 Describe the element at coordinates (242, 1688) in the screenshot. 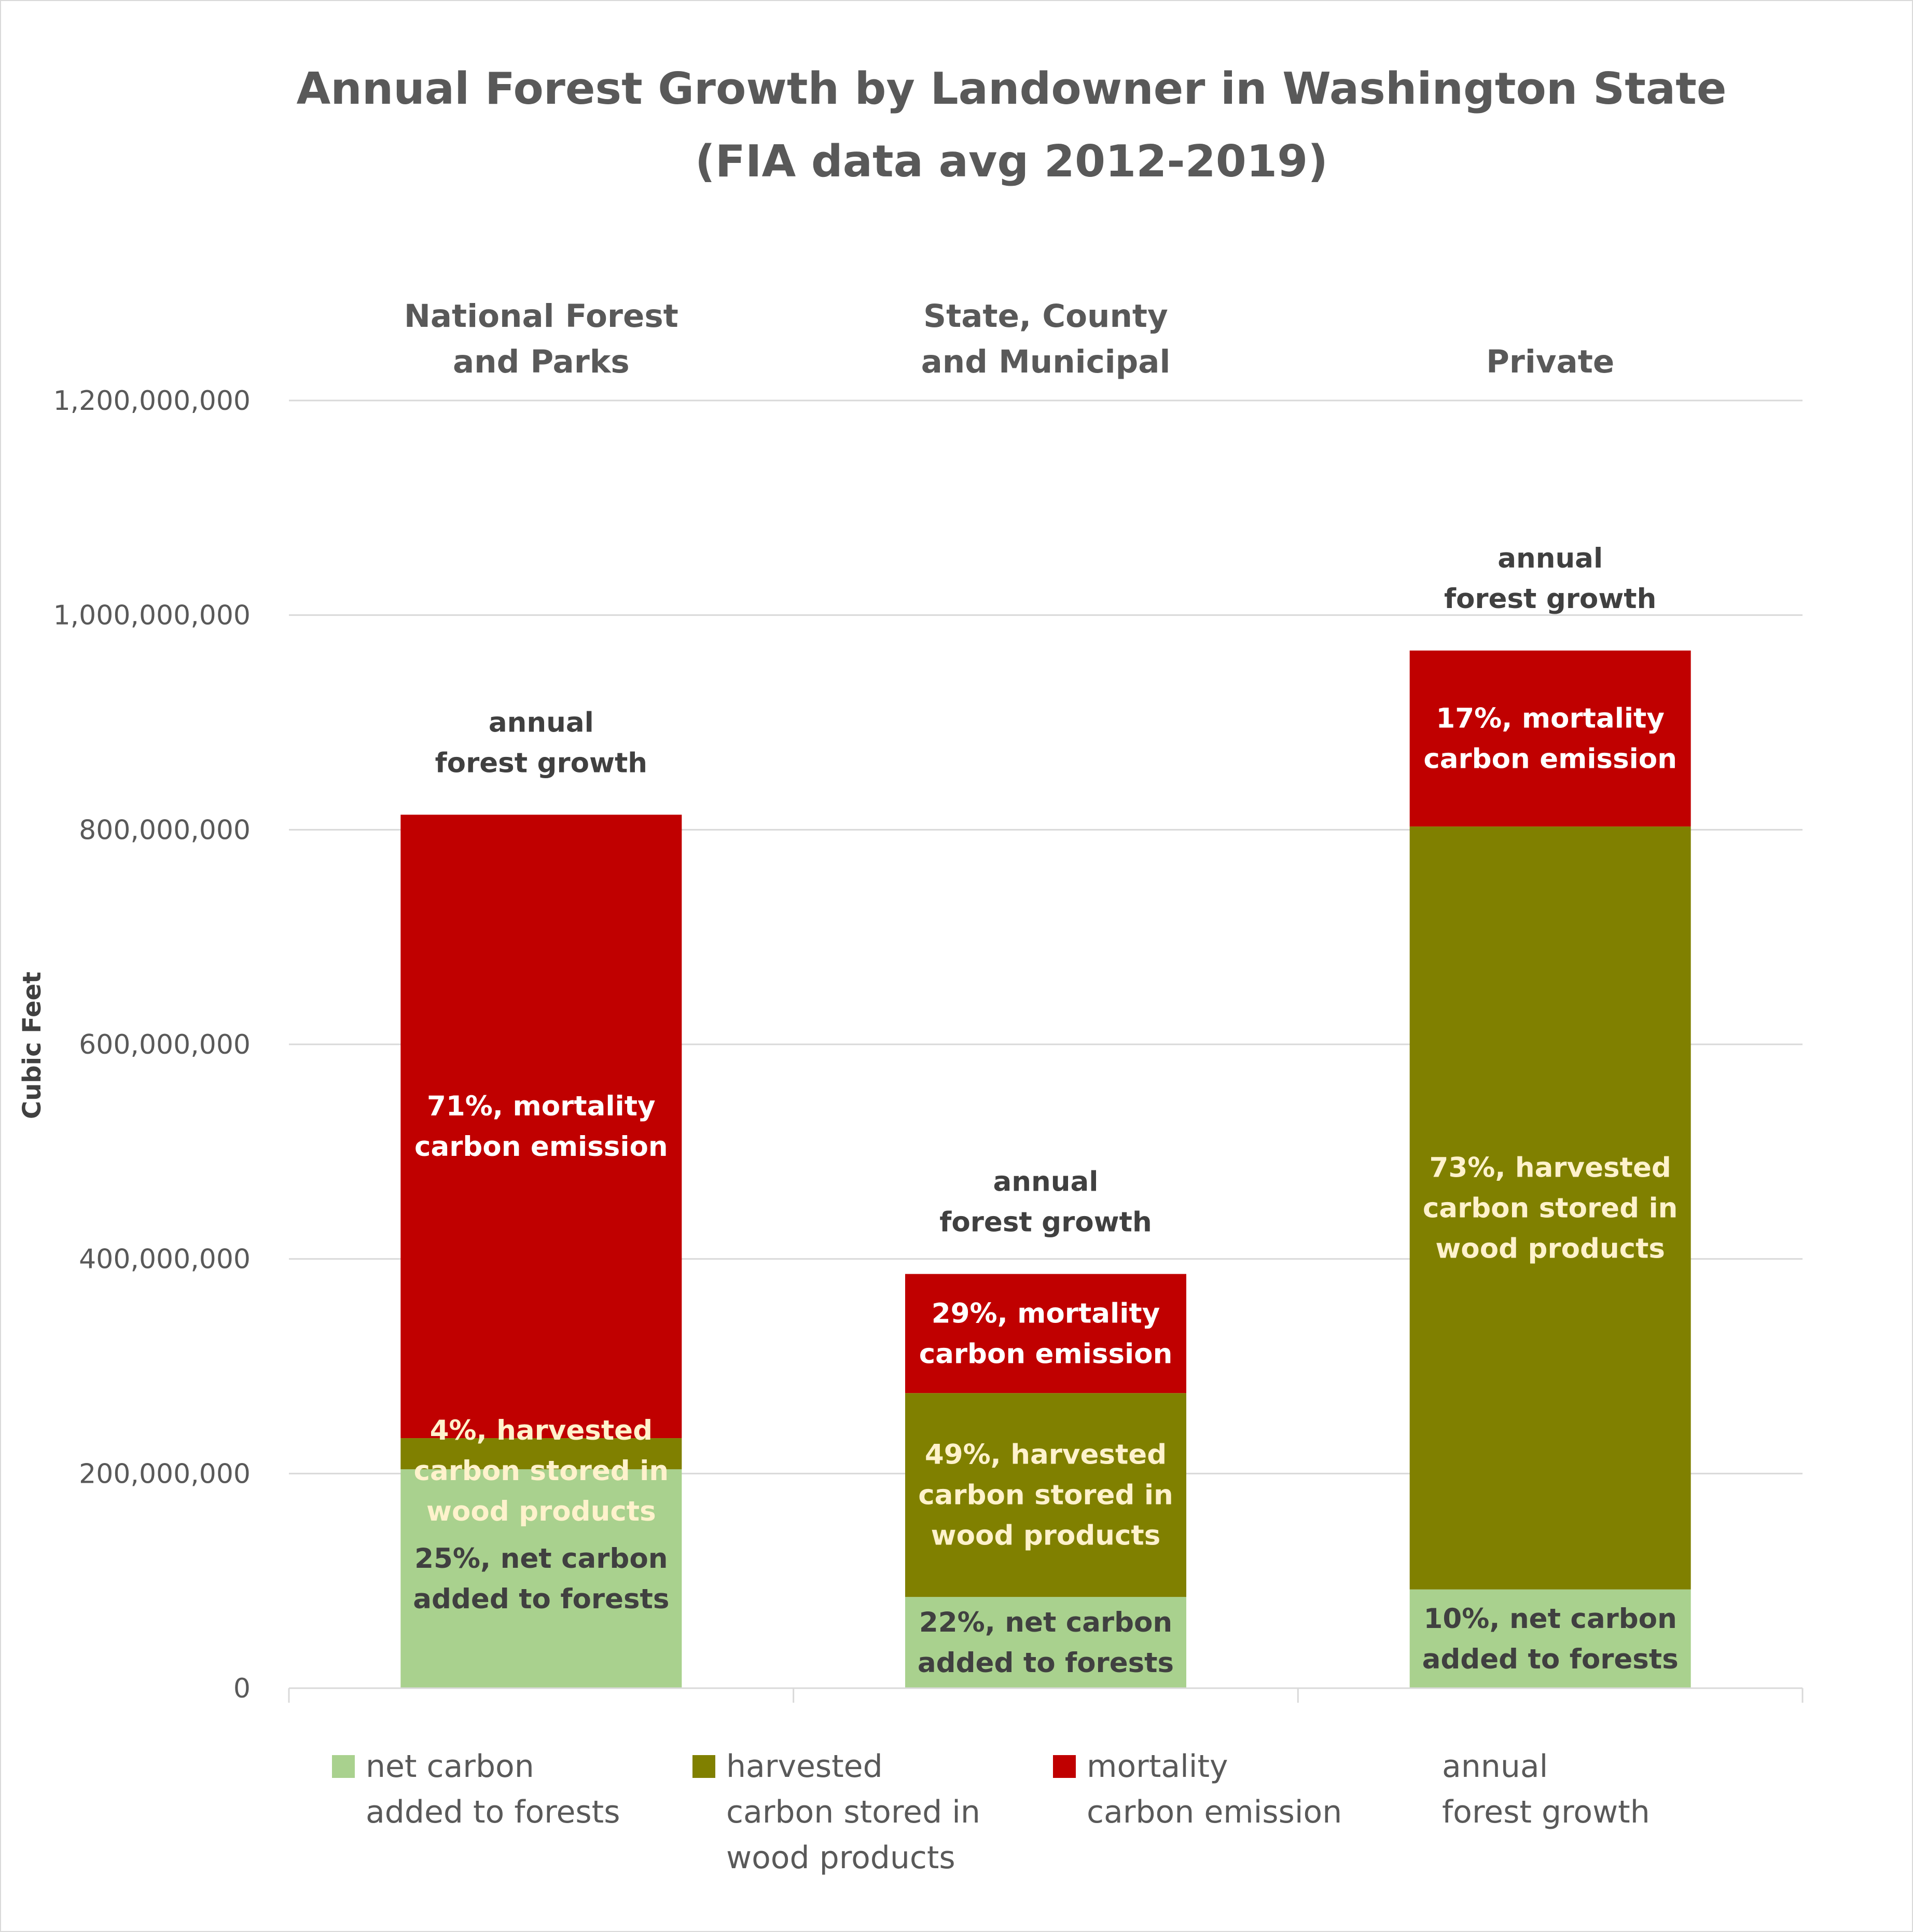

I see `y-tick-label: 0` at that location.